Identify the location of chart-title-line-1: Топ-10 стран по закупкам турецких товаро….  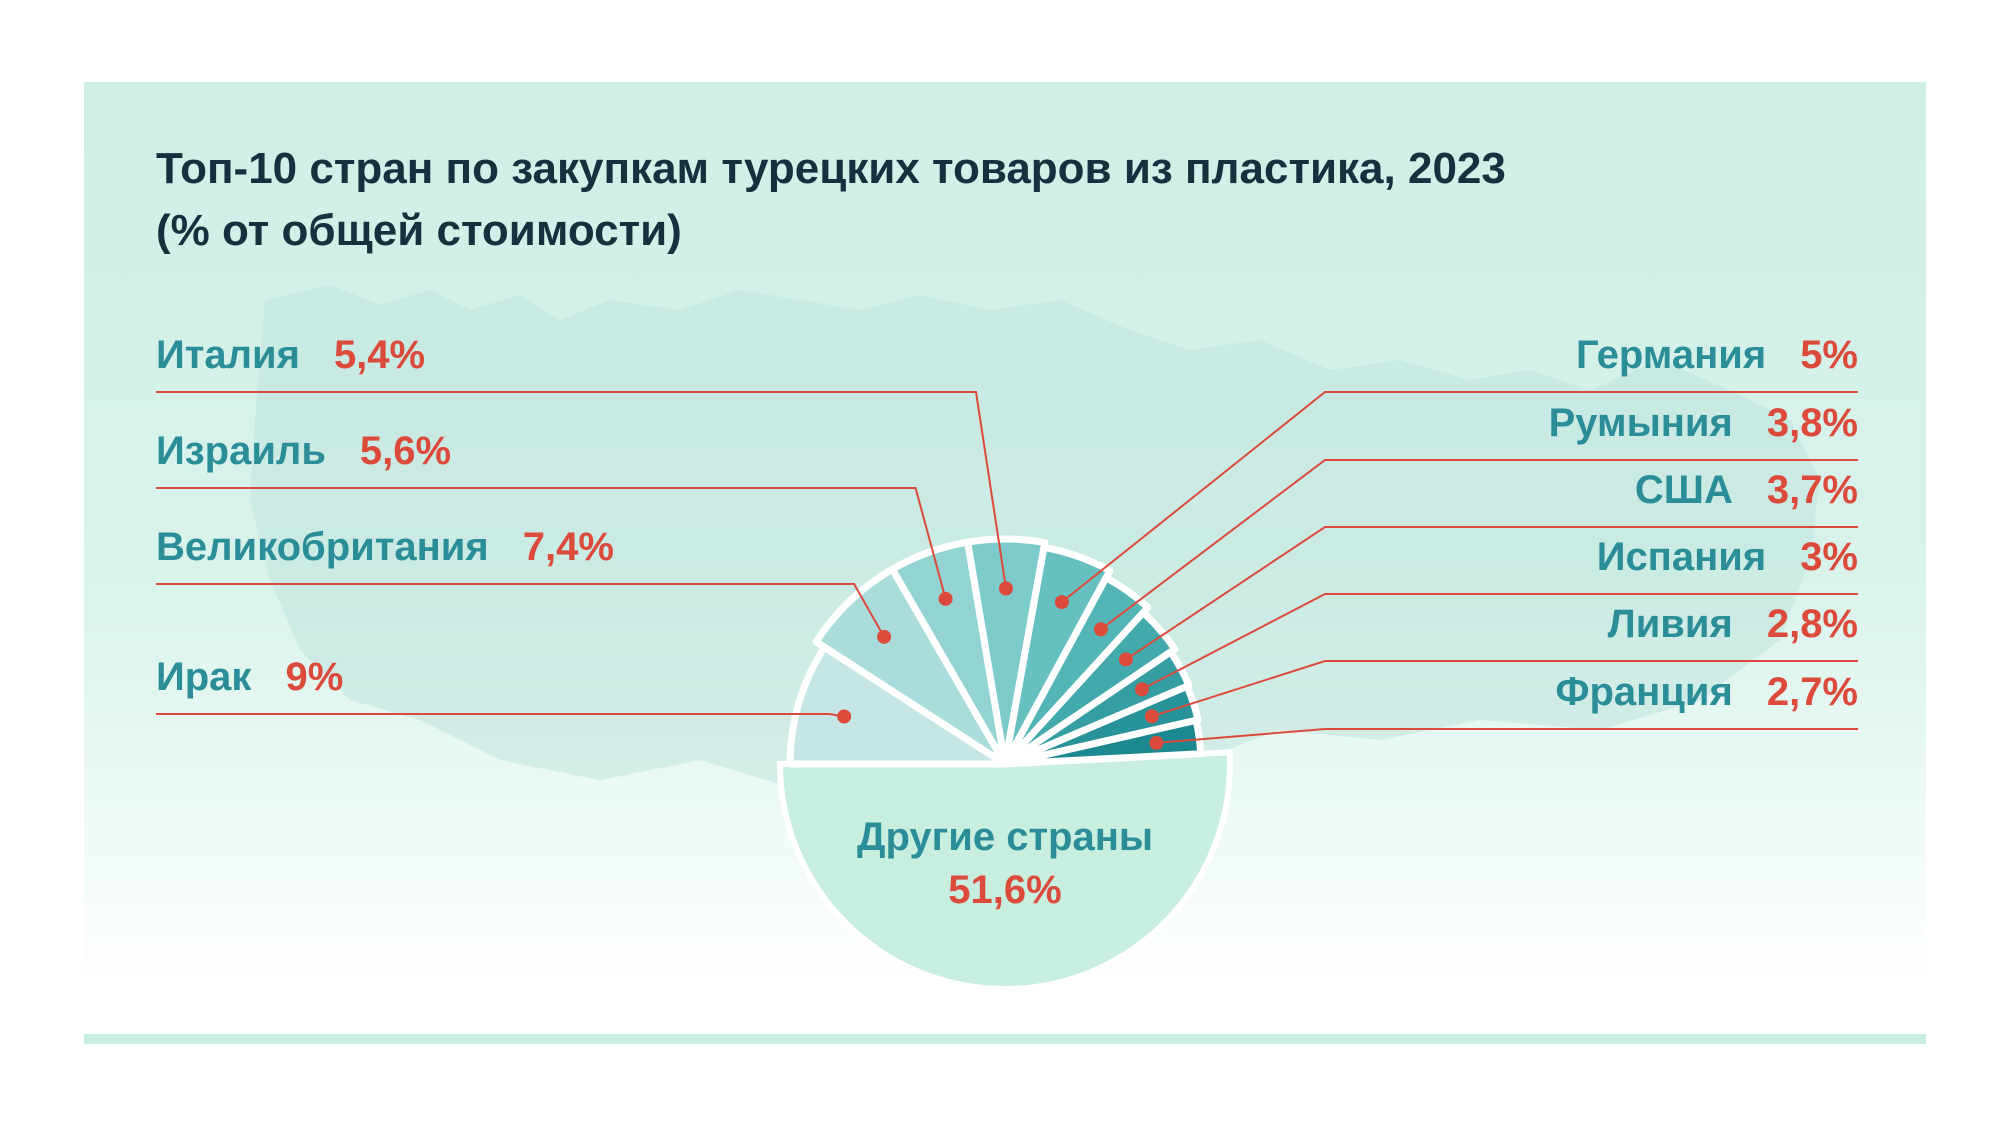
(831, 168).